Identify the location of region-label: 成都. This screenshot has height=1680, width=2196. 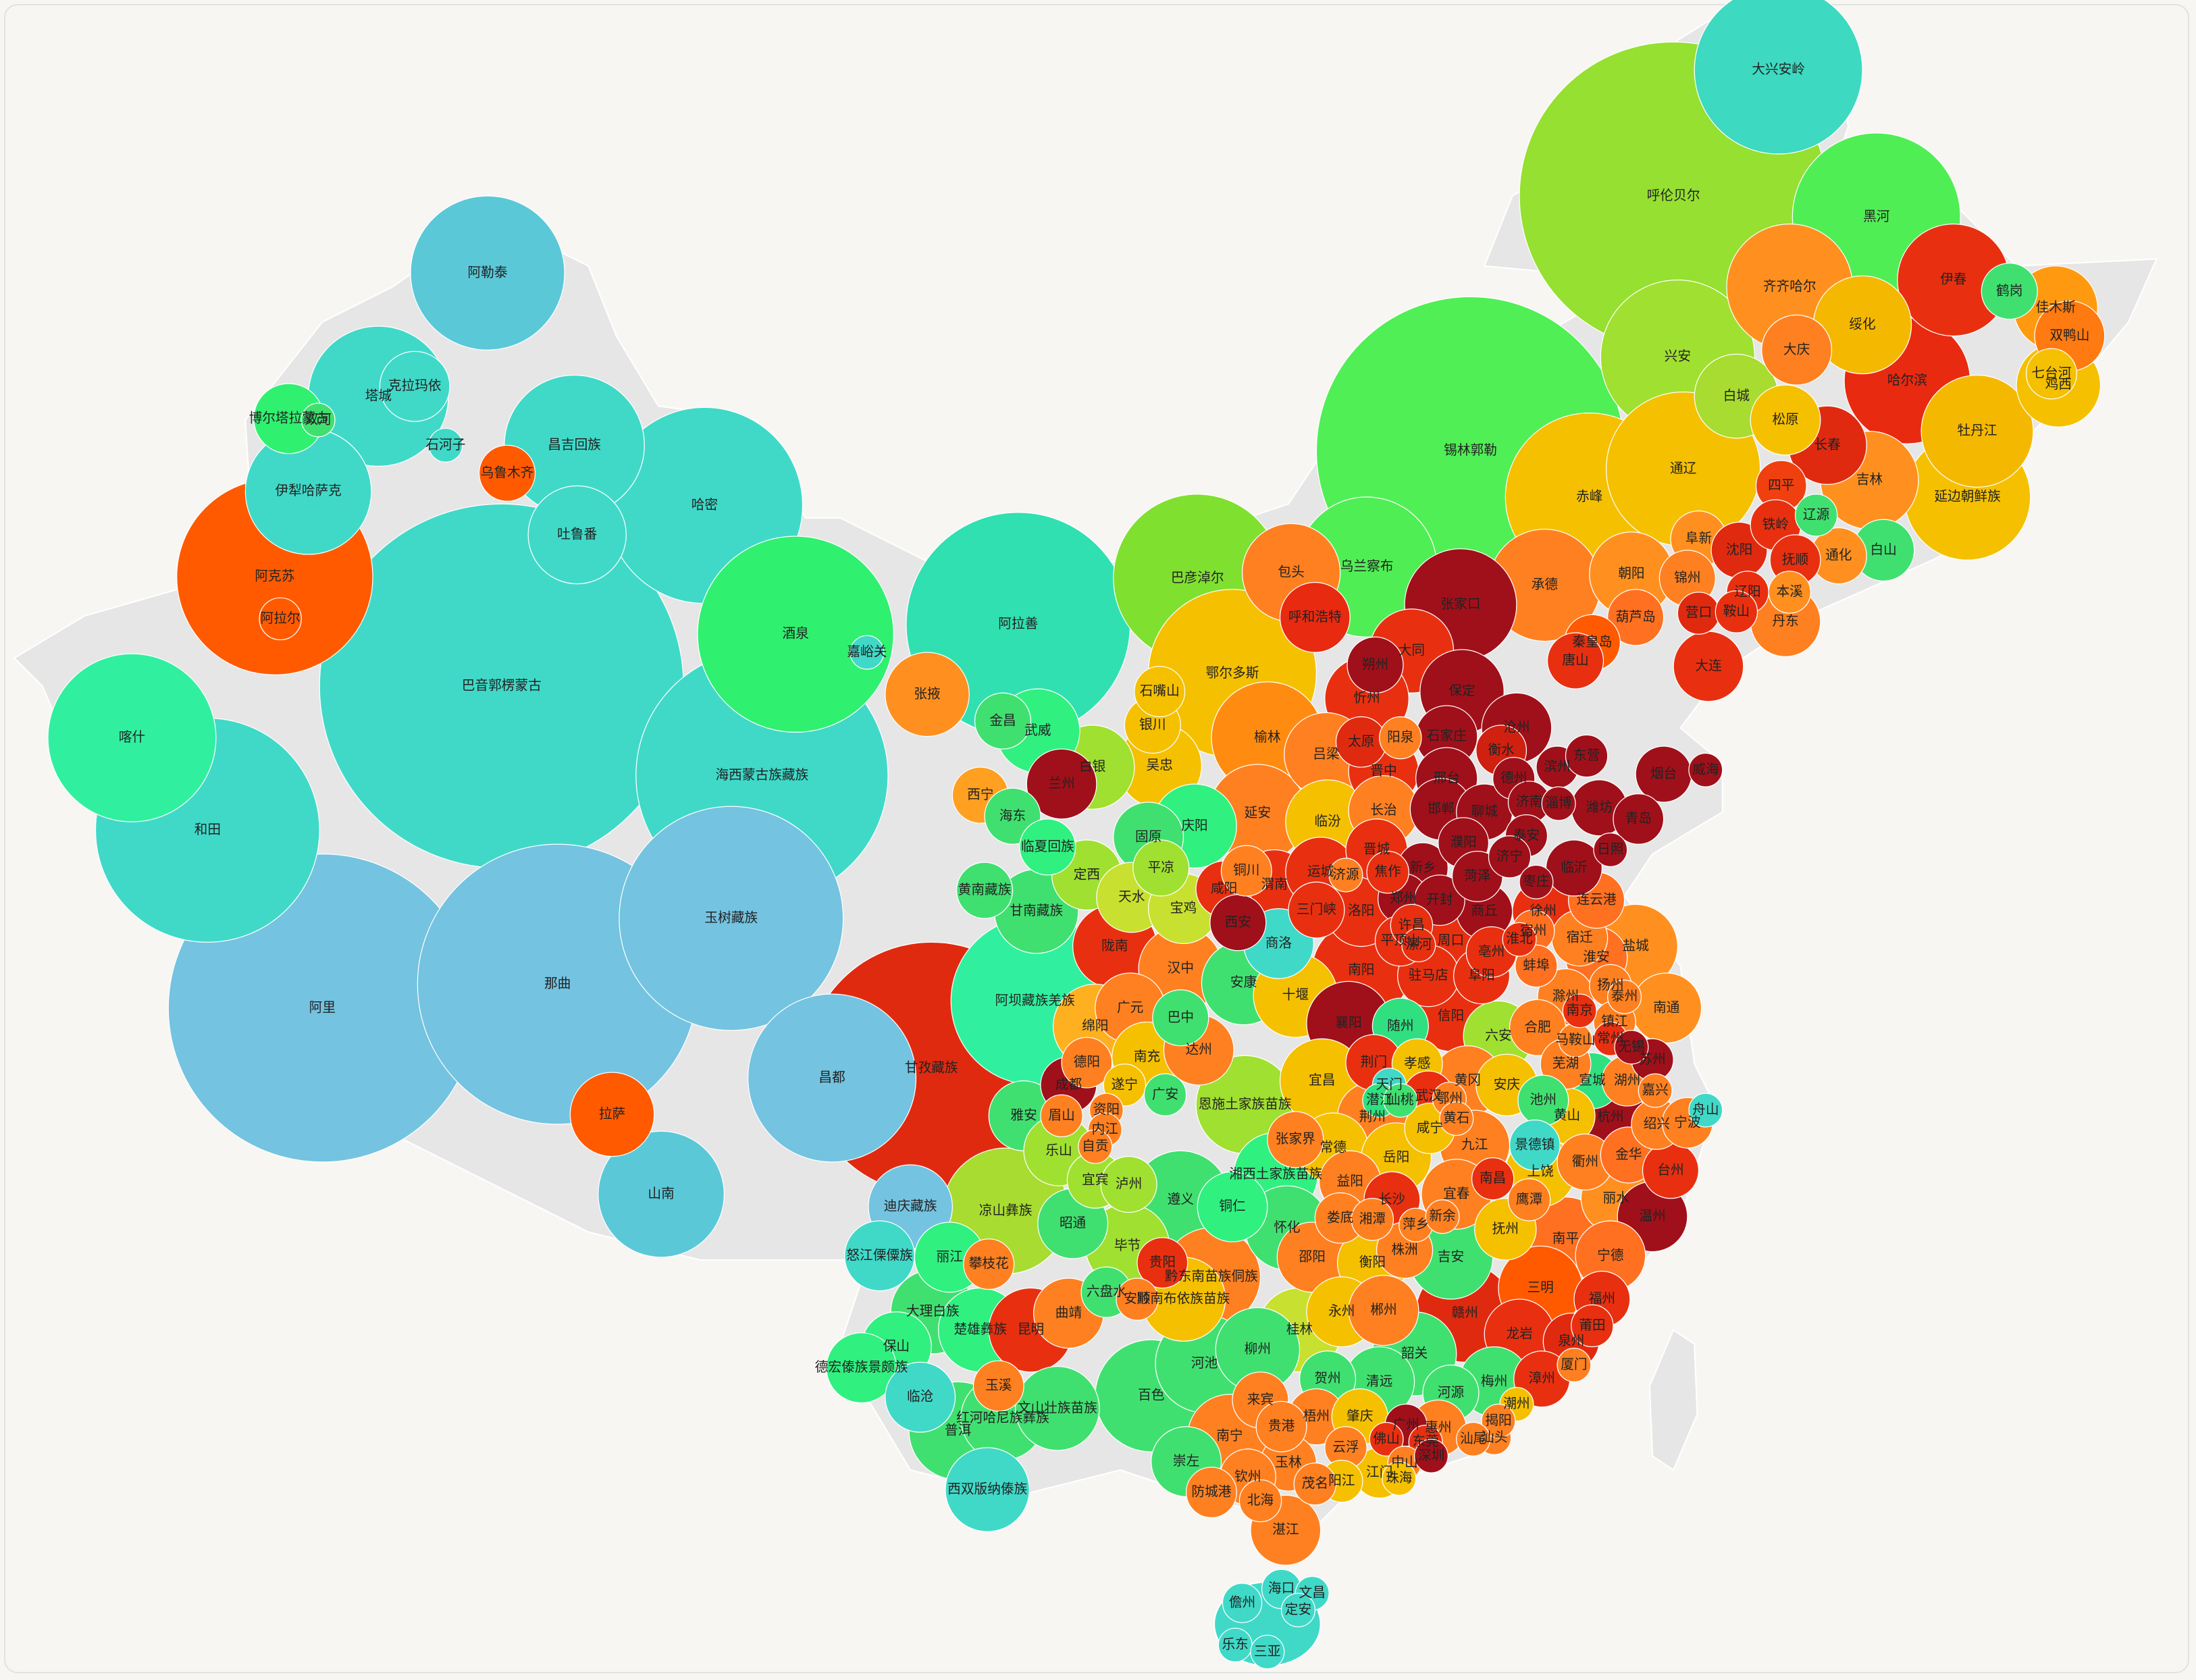
(1068, 1084).